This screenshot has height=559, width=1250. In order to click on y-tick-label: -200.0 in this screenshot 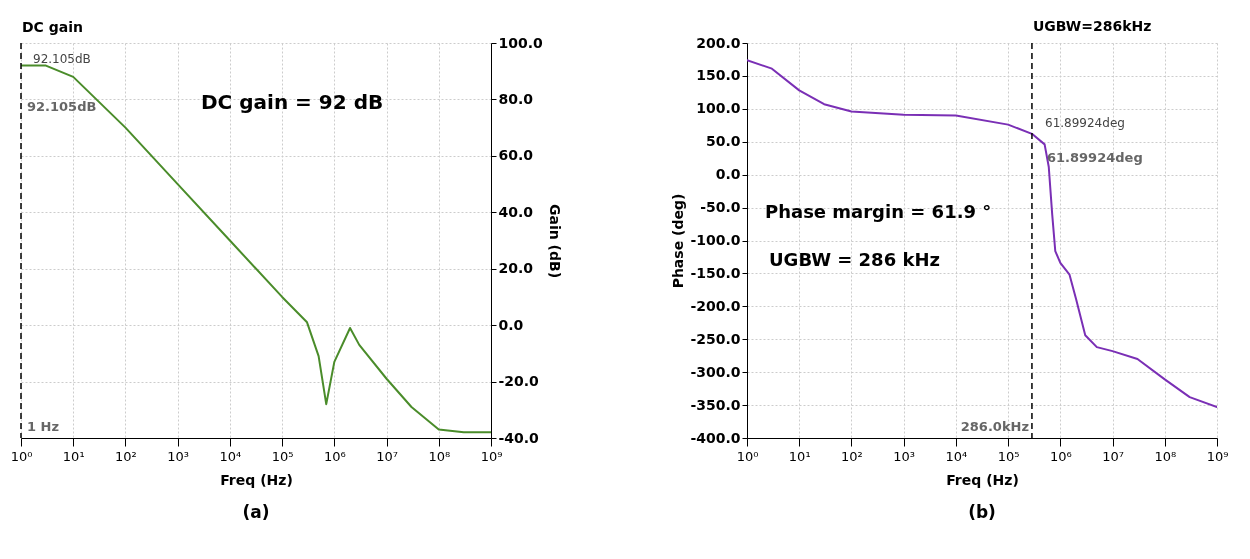, I will do `click(715, 305)`.